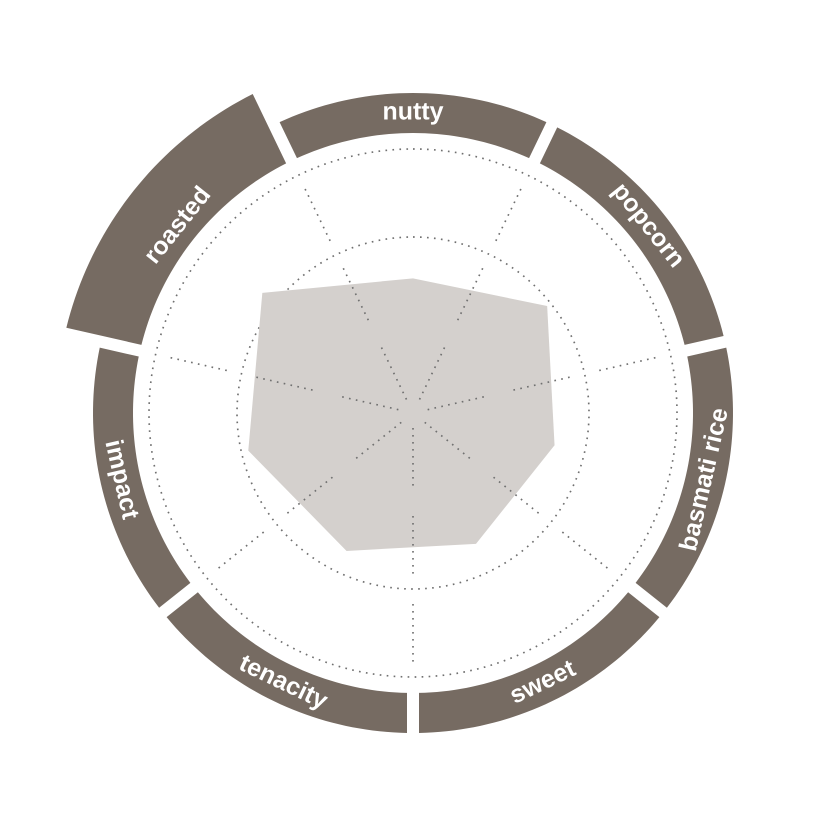 This screenshot has width=827, height=827. What do you see at coordinates (120, 481) in the screenshot?
I see `spoke-label: impact` at bounding box center [120, 481].